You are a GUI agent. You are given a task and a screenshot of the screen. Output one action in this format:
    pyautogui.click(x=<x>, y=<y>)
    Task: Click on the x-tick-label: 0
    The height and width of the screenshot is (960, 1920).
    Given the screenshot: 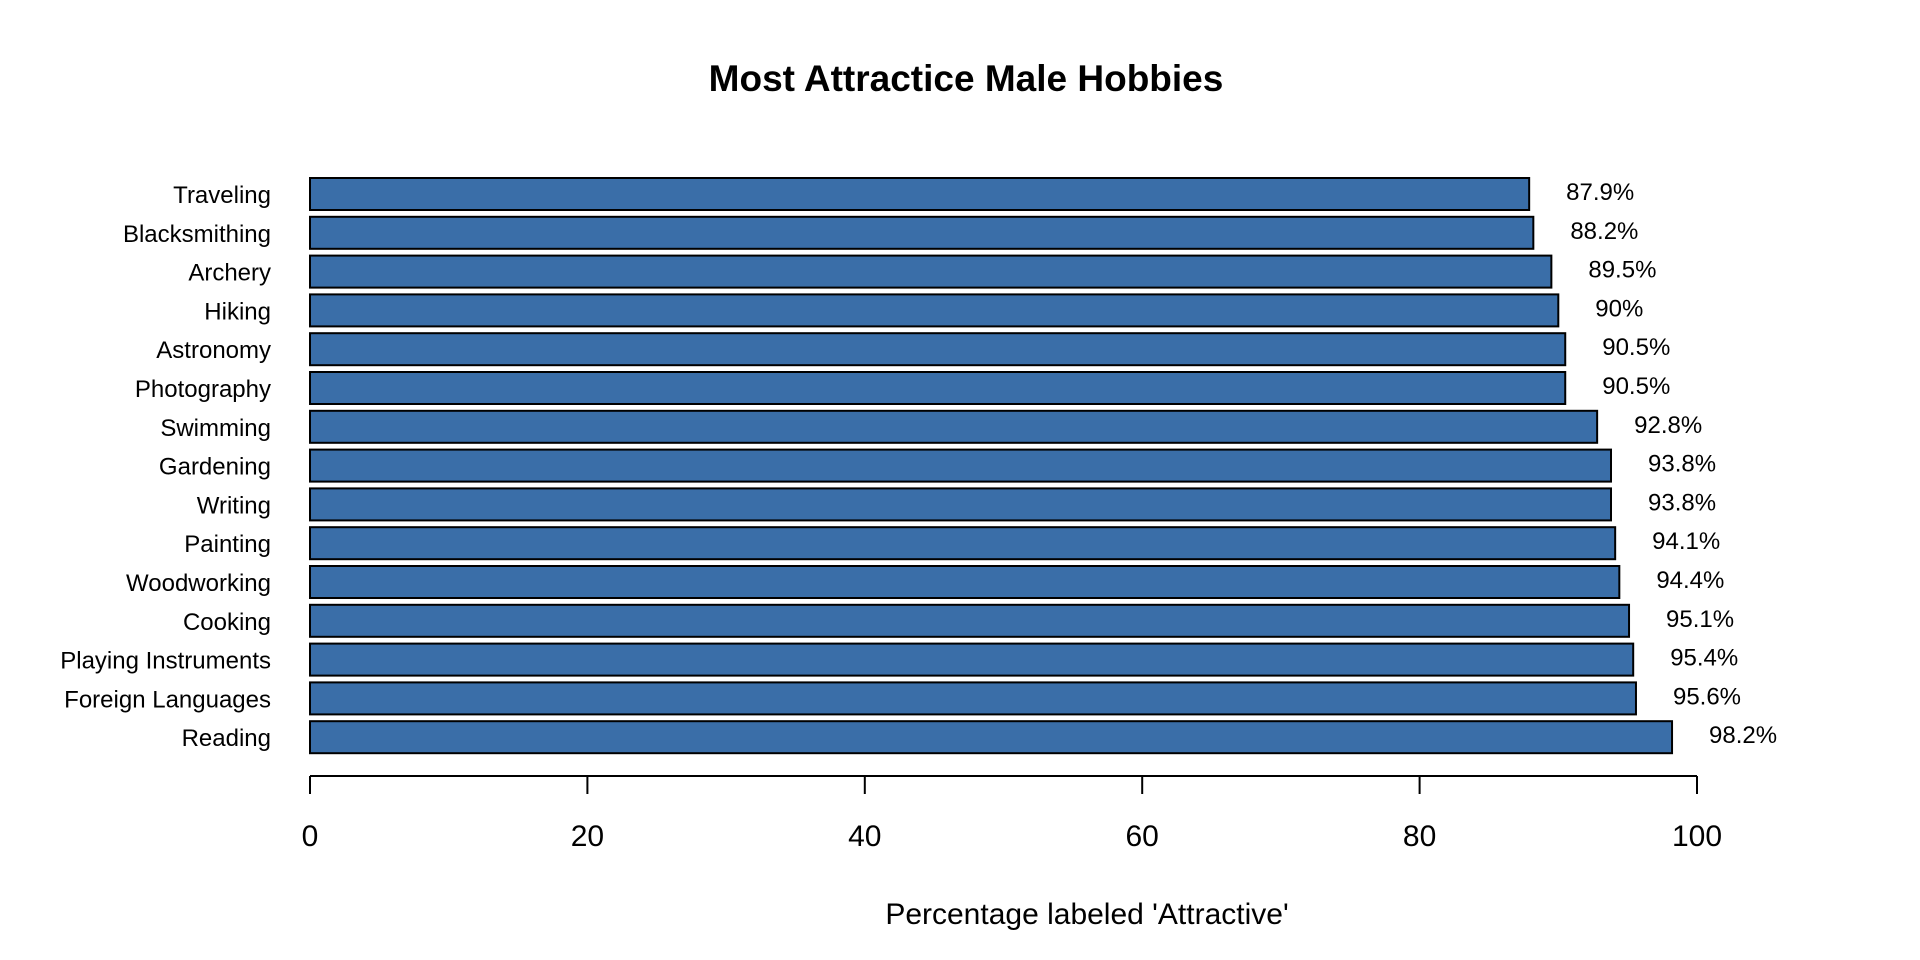 What is the action you would take?
    pyautogui.click(x=310, y=836)
    